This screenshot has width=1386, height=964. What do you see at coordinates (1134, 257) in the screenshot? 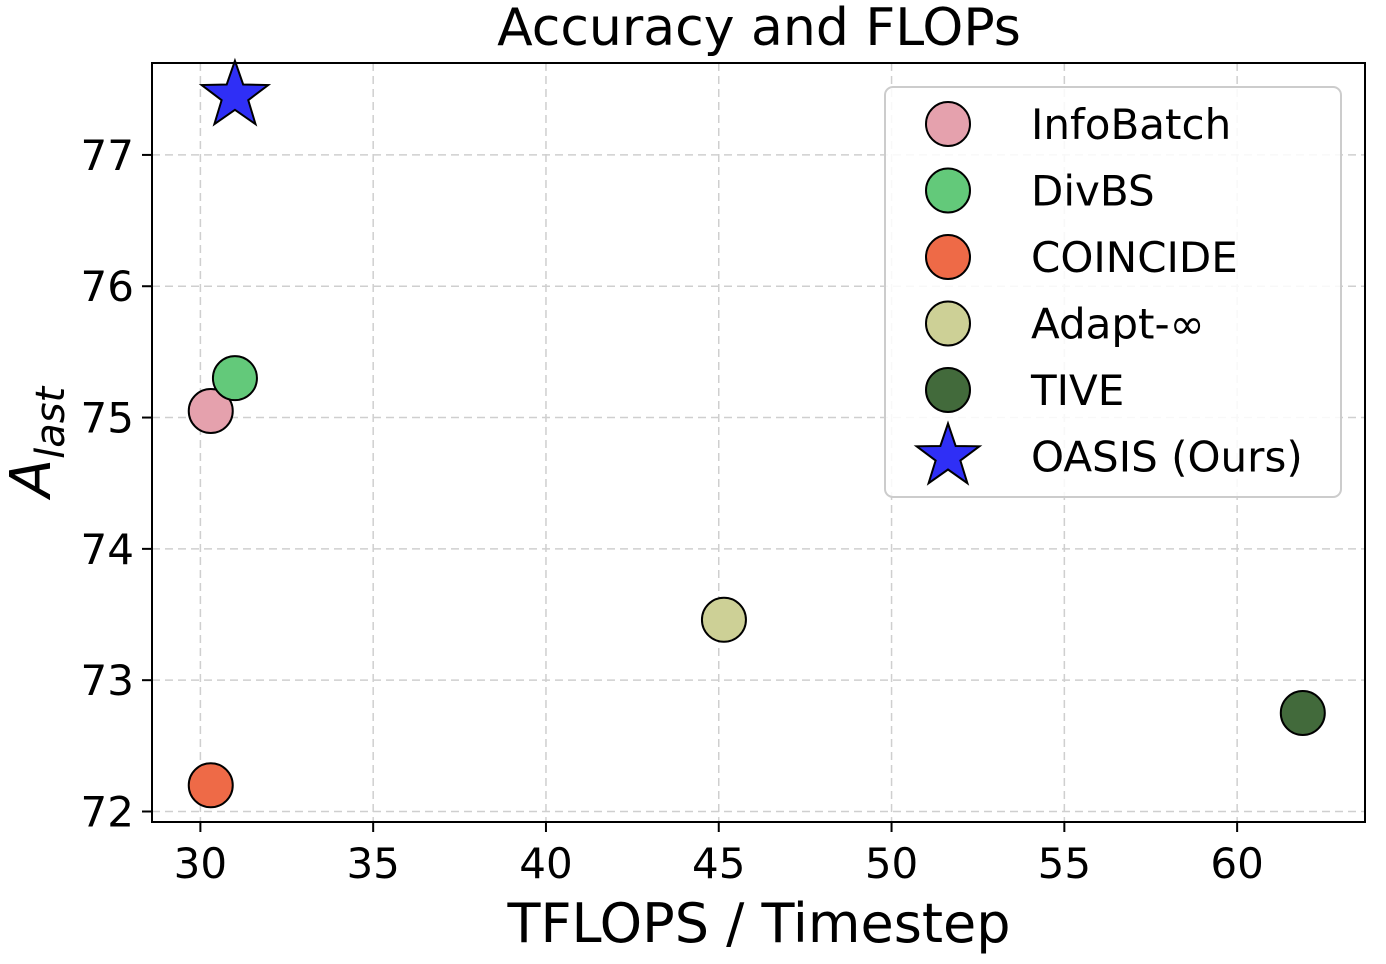
I see `legend-label: COINCIDE` at bounding box center [1134, 257].